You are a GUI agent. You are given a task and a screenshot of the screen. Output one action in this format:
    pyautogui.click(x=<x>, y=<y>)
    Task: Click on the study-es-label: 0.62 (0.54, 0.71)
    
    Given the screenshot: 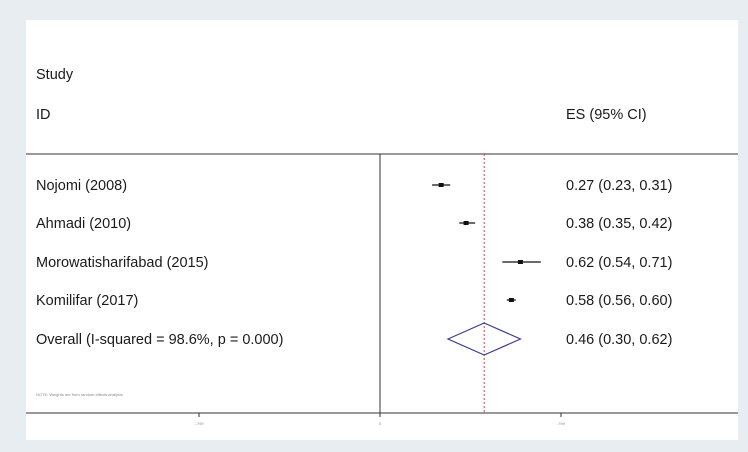 What is the action you would take?
    pyautogui.click(x=619, y=263)
    